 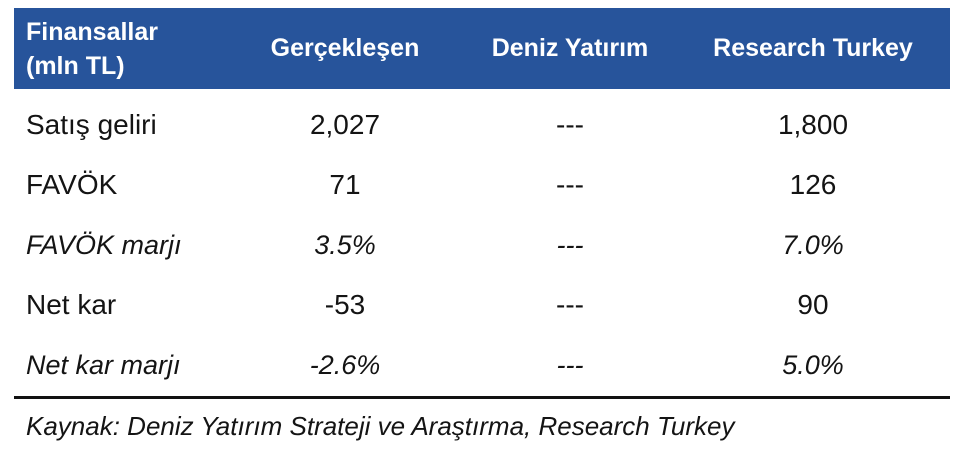 I want to click on header-finansallar: Finansallar (mln TL), so click(x=120, y=49).